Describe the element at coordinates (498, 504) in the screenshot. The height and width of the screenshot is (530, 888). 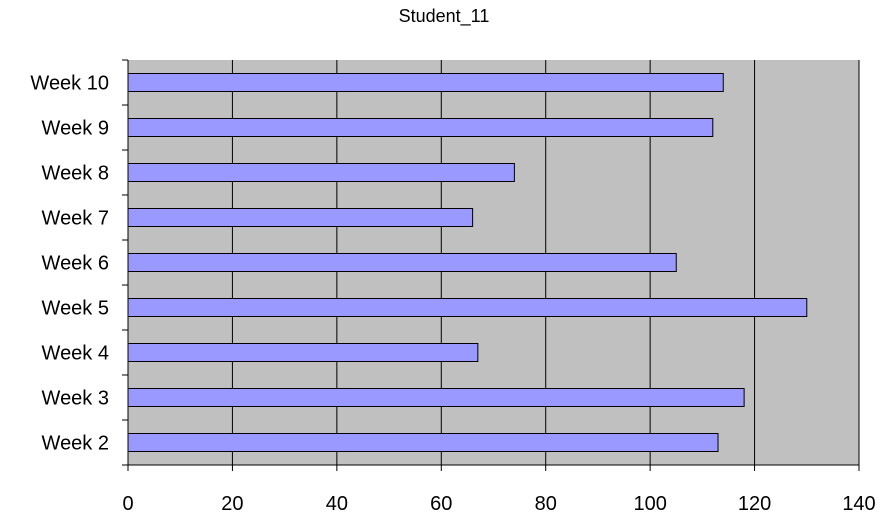
I see `x-axis-labels: 0 20 40 60 80 100 120 140` at that location.